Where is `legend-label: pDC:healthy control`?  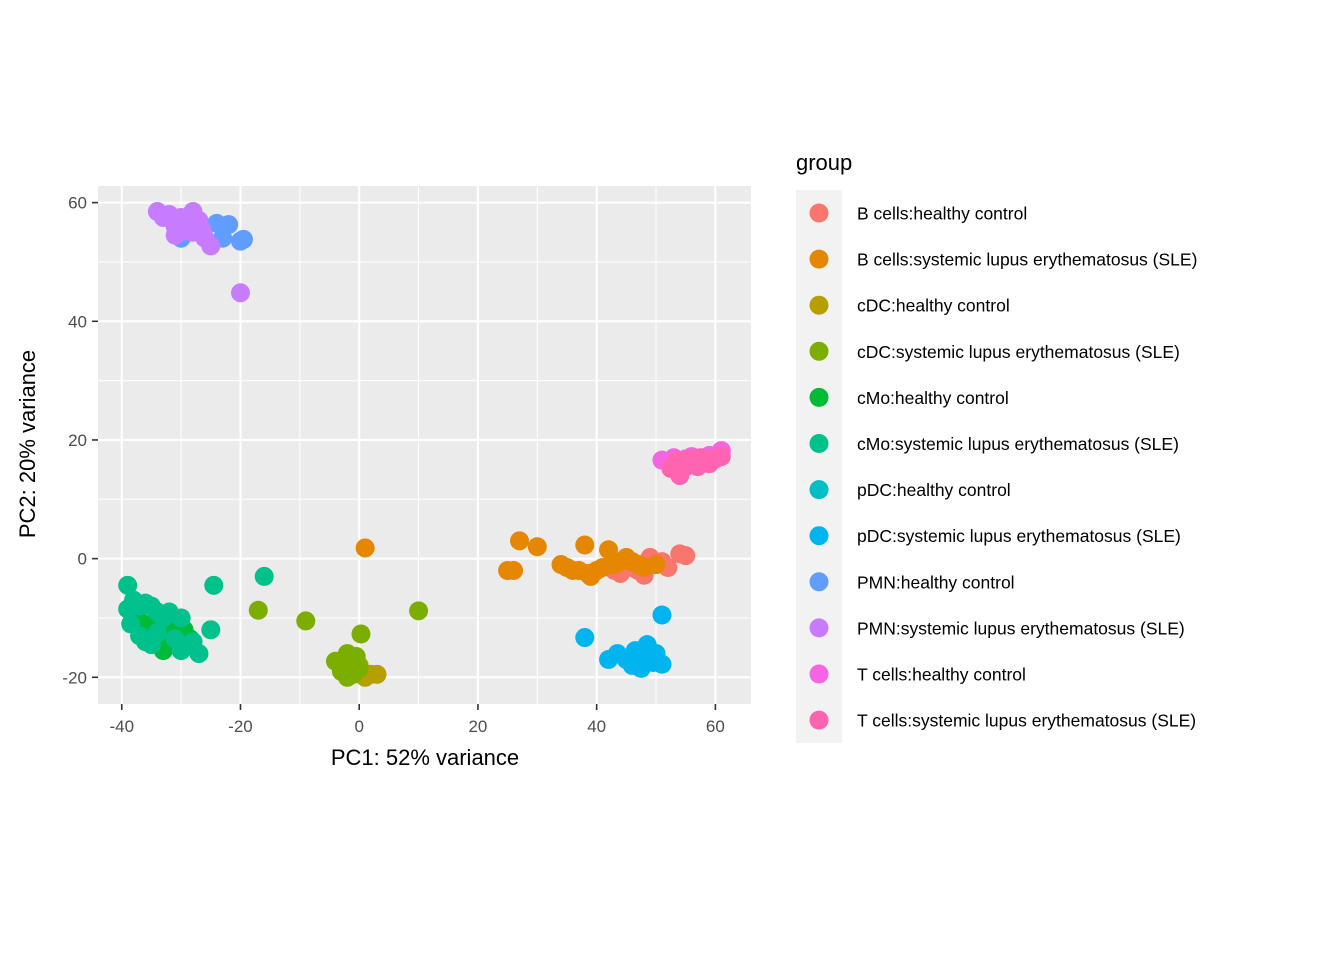
legend-label: pDC:healthy control is located at coordinates (934, 490).